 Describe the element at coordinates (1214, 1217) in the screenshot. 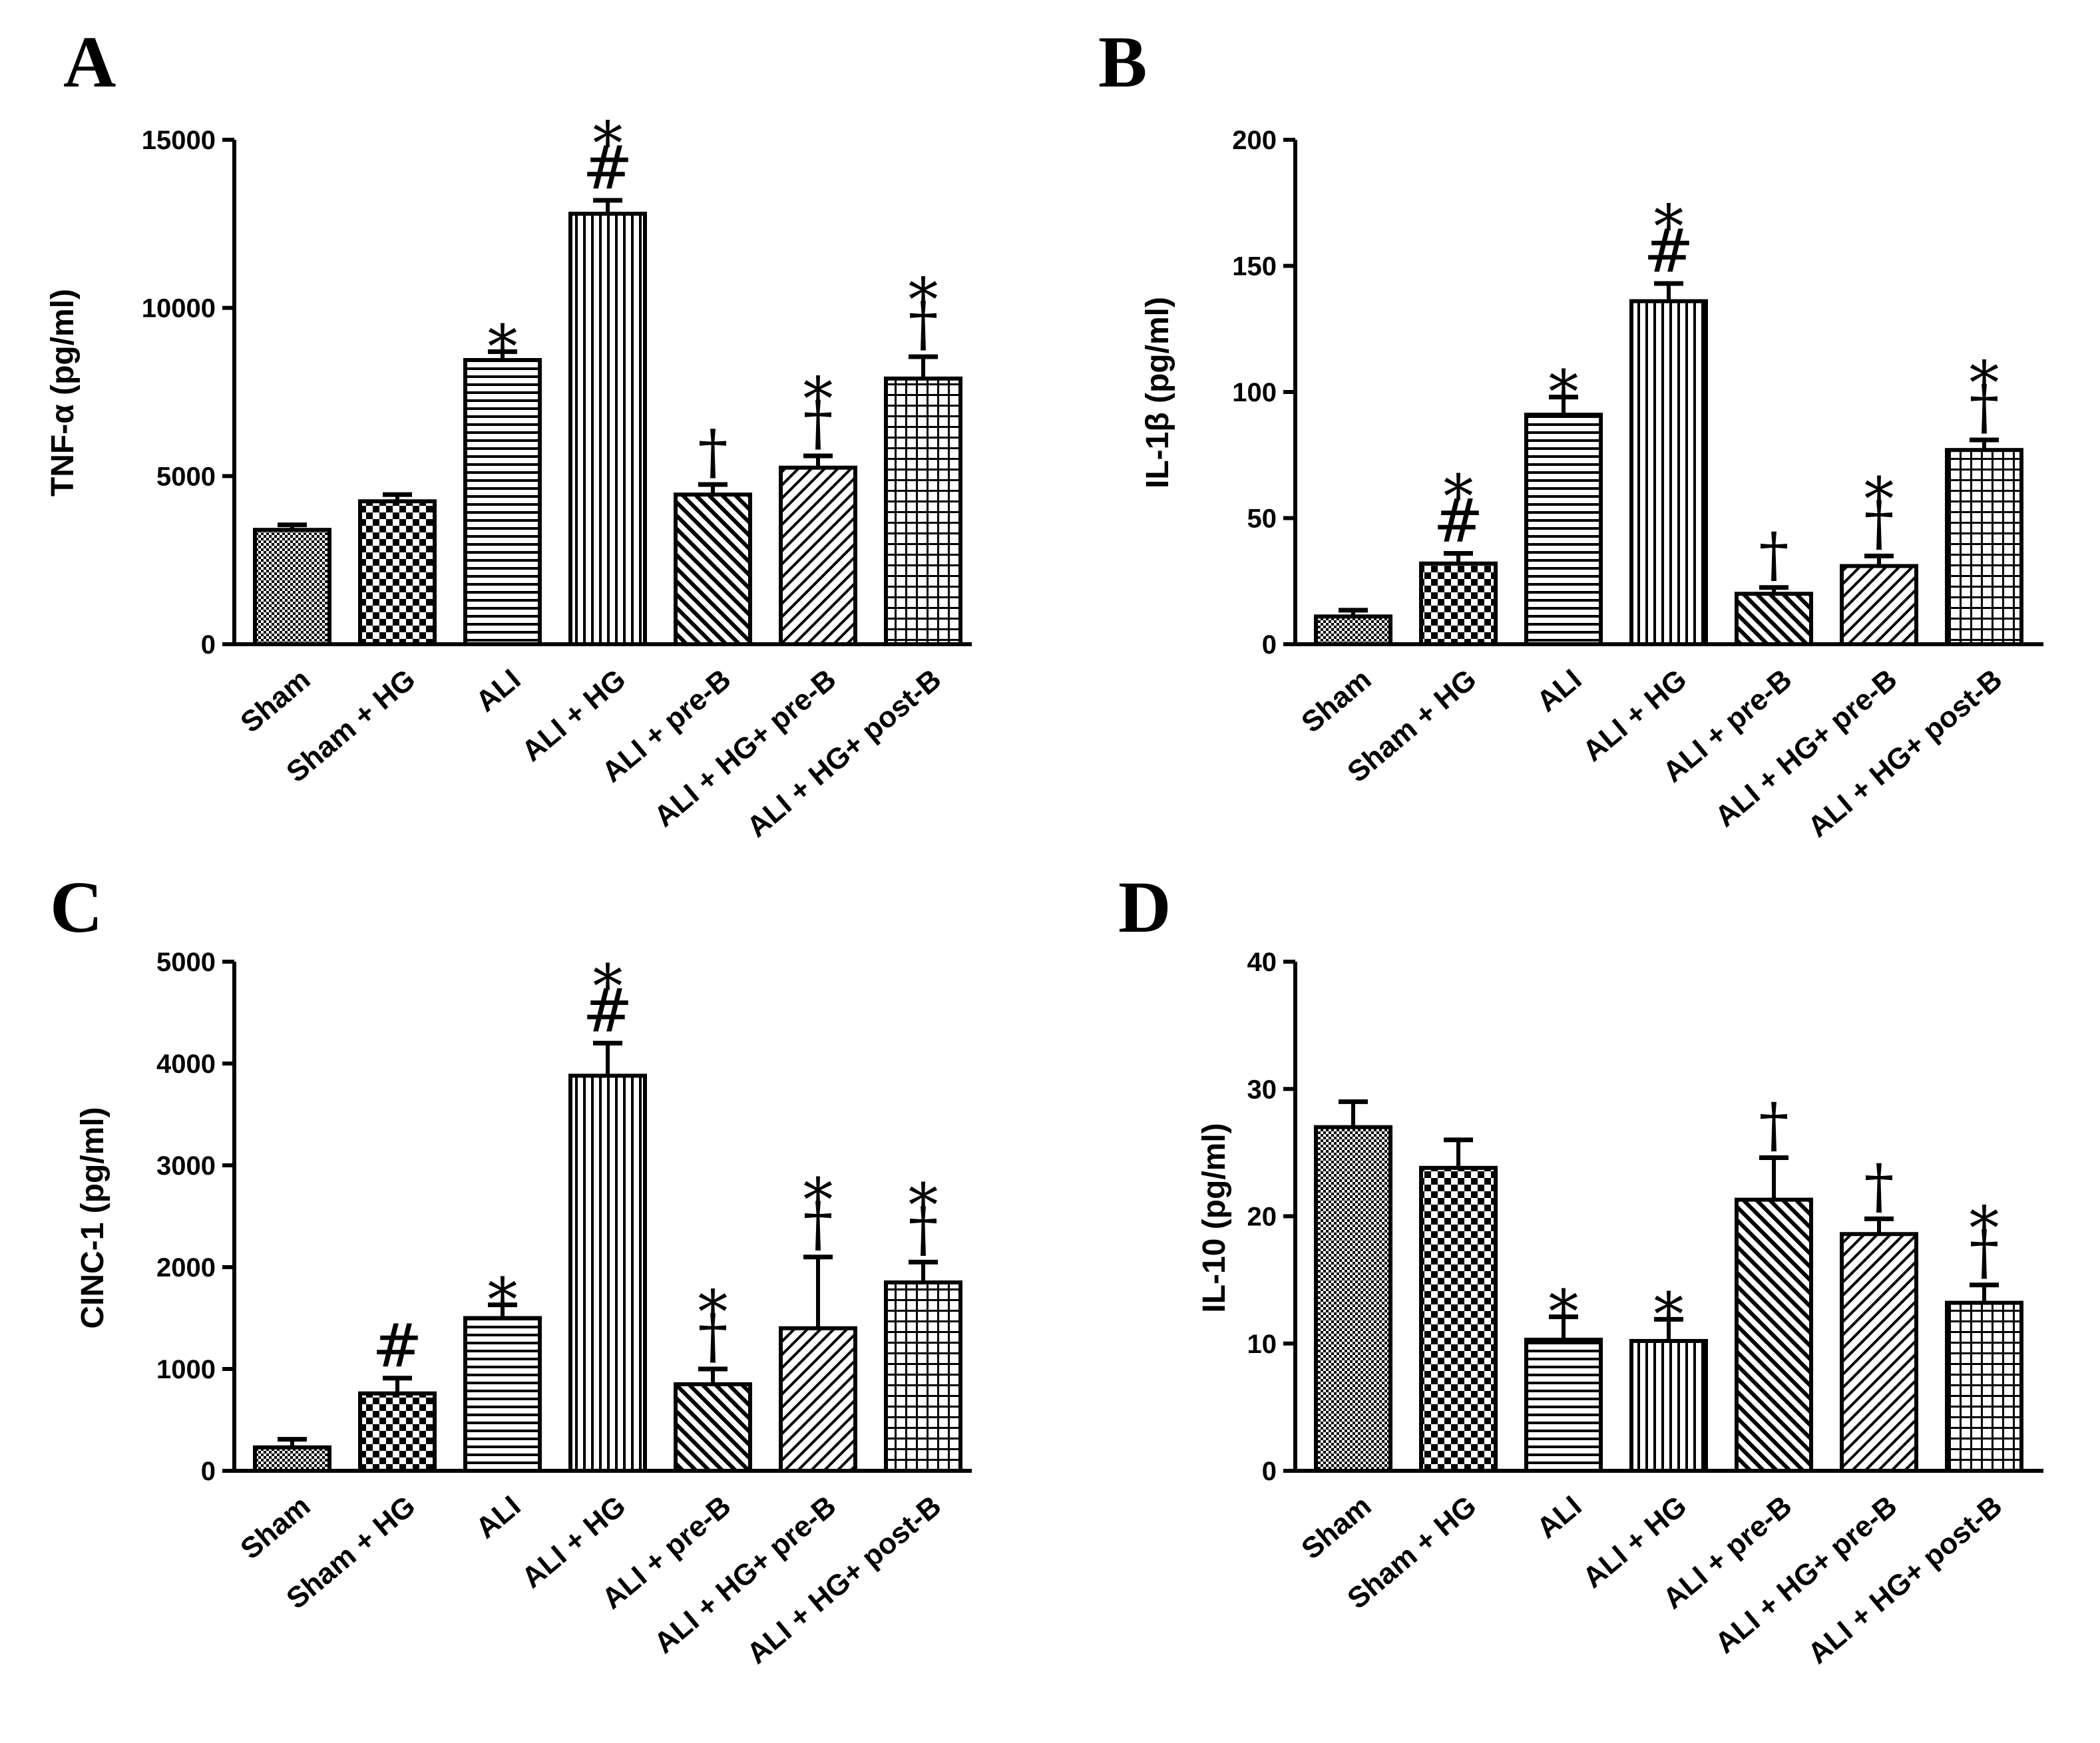

I see `y-axis-title: IL-10 (pg/ml)` at that location.